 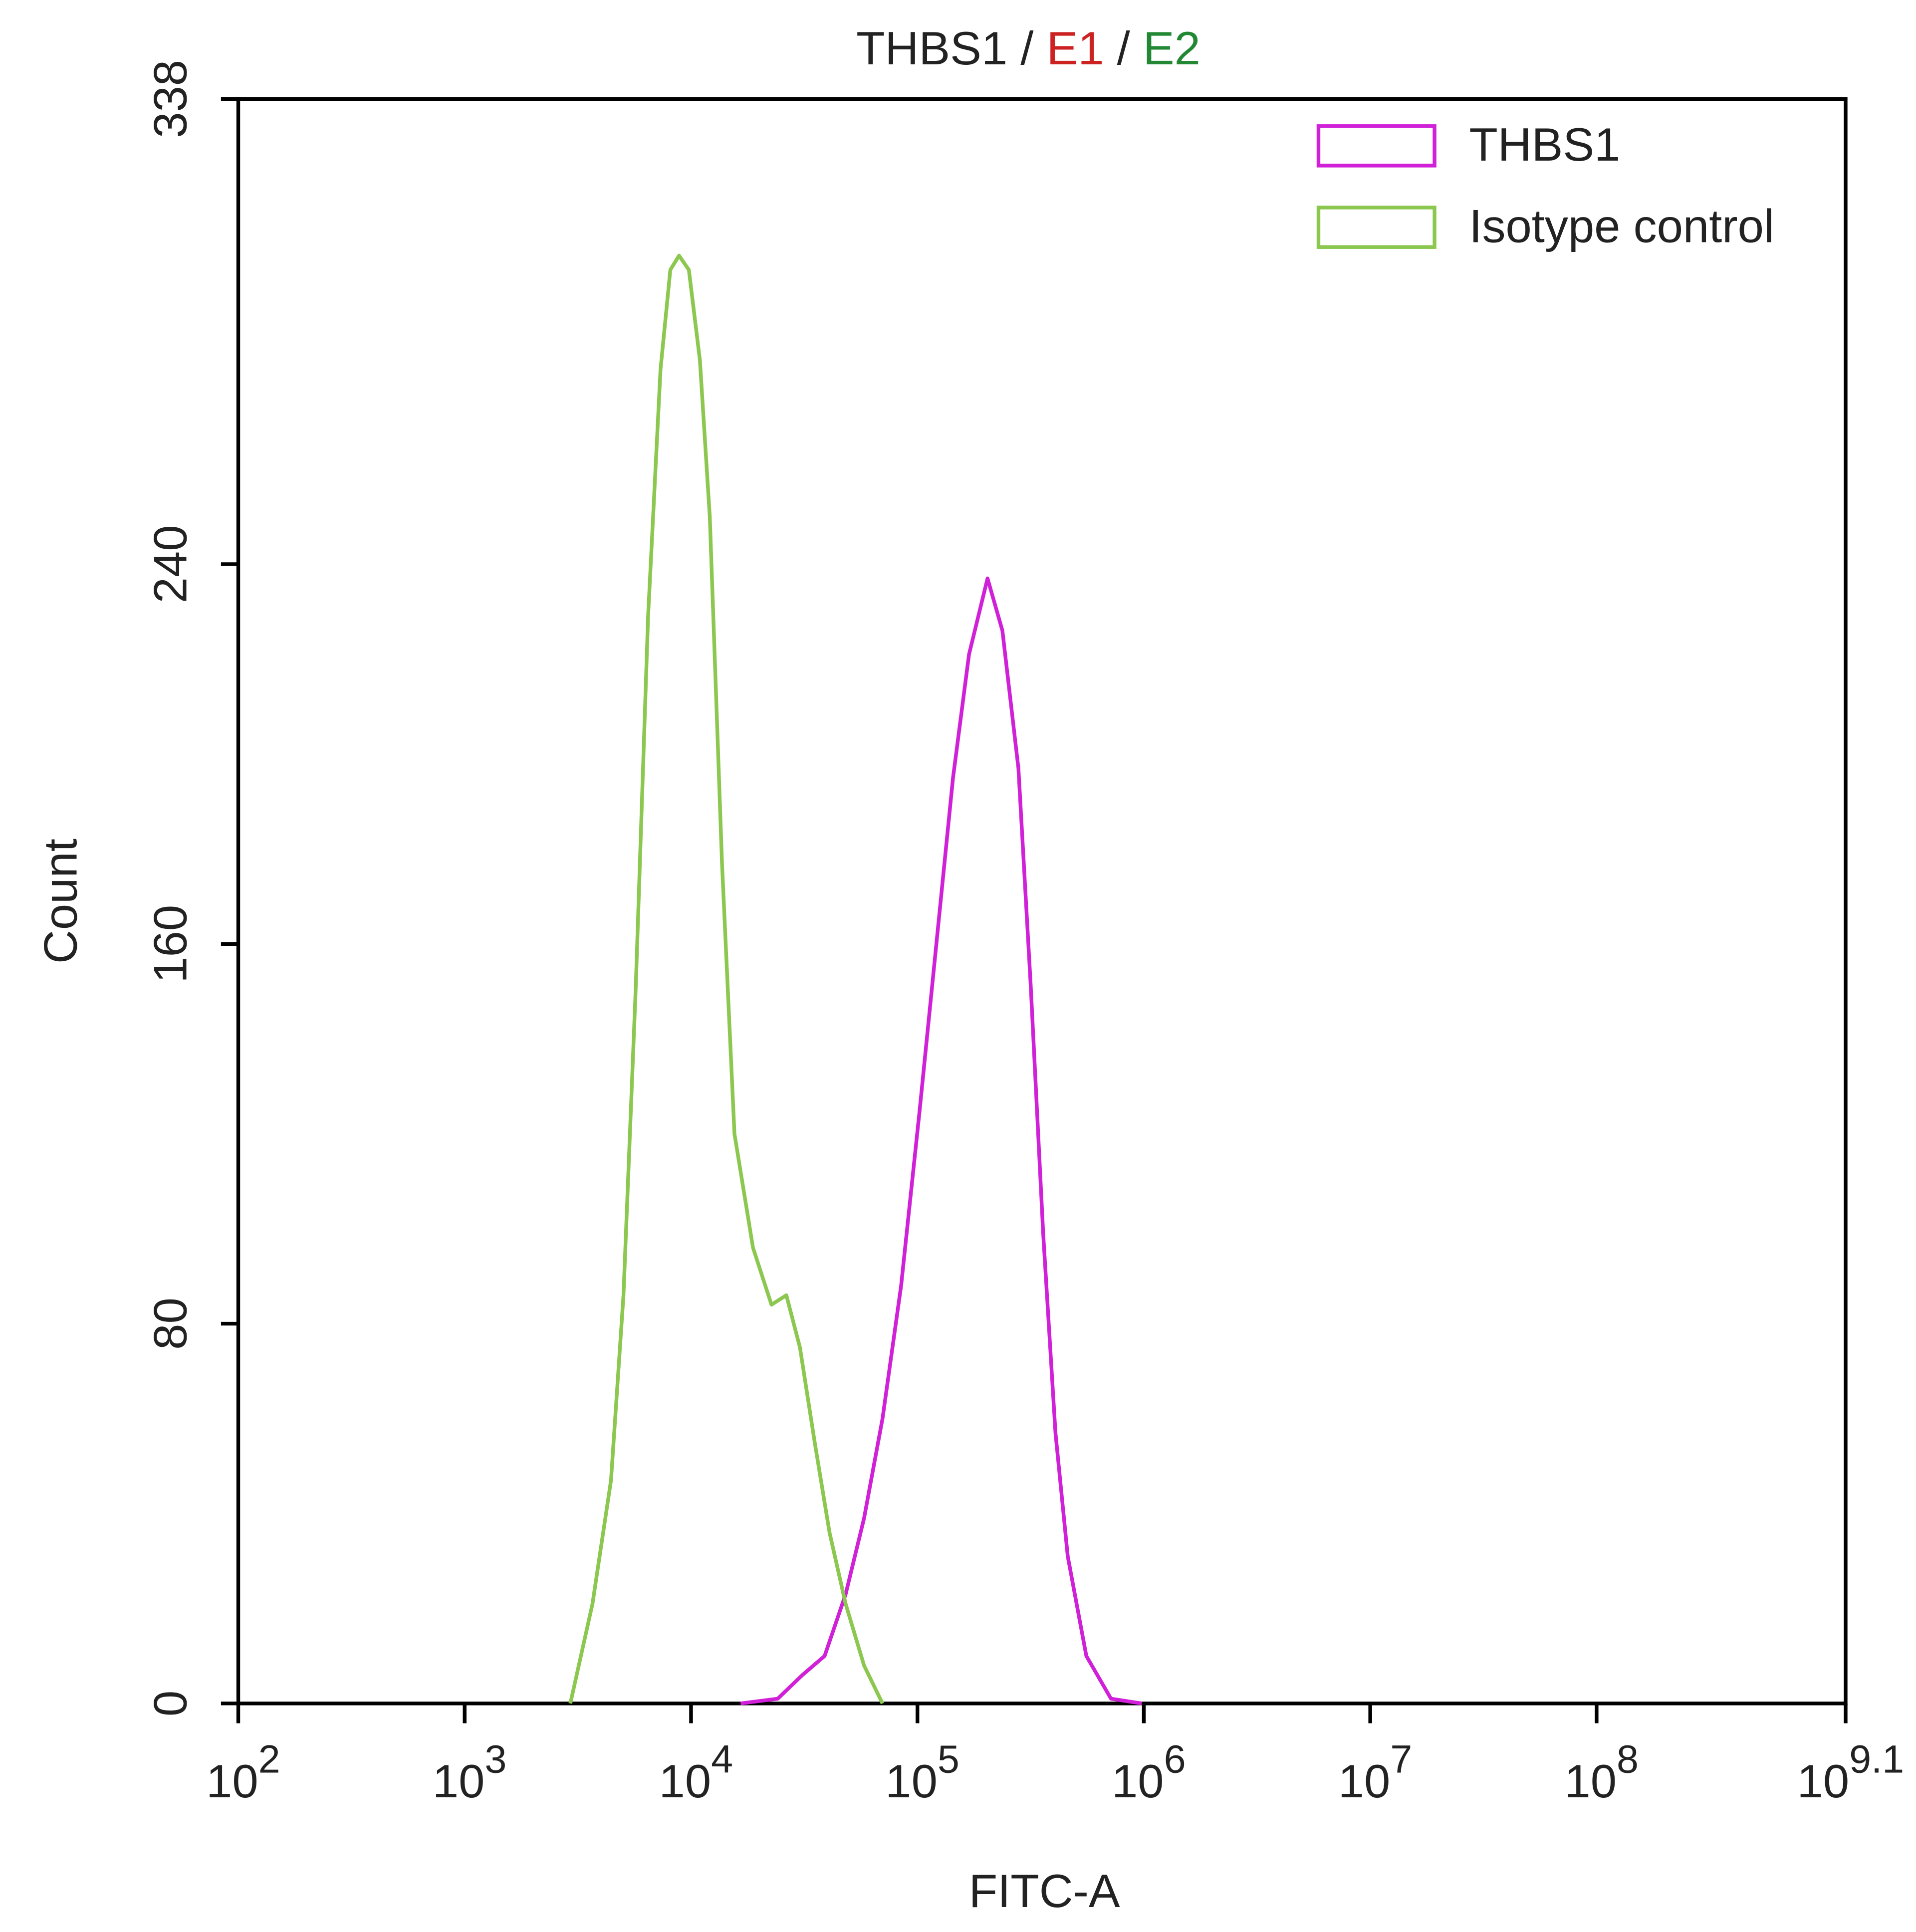 What do you see at coordinates (1876, 1758) in the screenshot?
I see `x-tick-exponent: 9.1` at bounding box center [1876, 1758].